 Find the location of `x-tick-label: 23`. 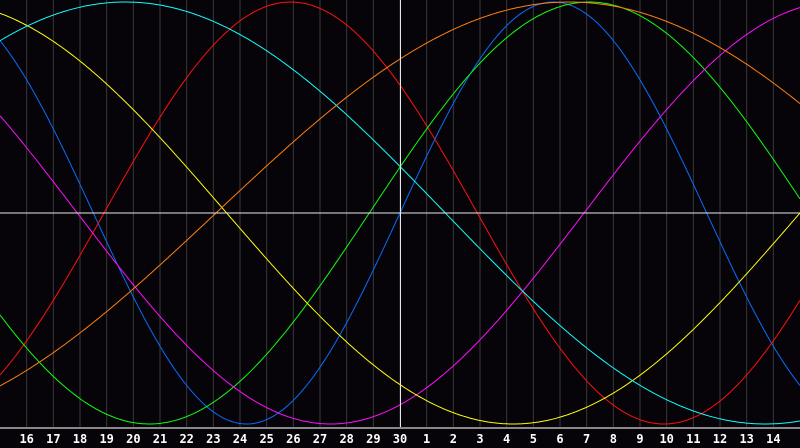

x-tick-label: 23 is located at coordinates (213, 439).